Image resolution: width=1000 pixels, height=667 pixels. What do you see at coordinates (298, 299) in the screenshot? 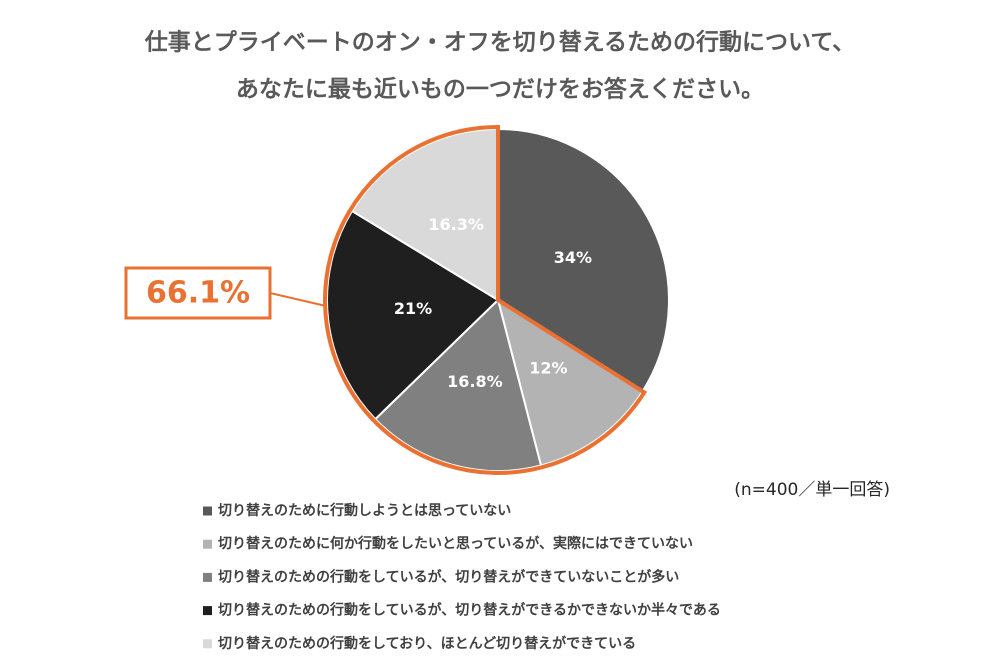
I see `callout-leader` at bounding box center [298, 299].